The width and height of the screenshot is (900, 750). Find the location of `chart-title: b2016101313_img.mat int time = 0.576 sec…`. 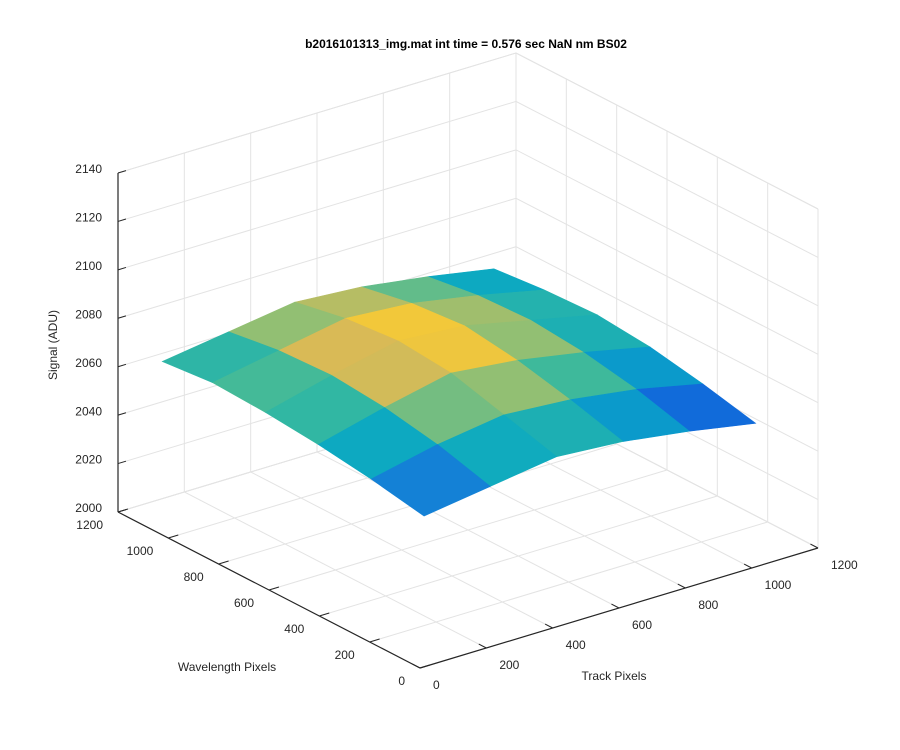

chart-title: b2016101313_img.mat int time = 0.576 sec… is located at coordinates (466, 44).